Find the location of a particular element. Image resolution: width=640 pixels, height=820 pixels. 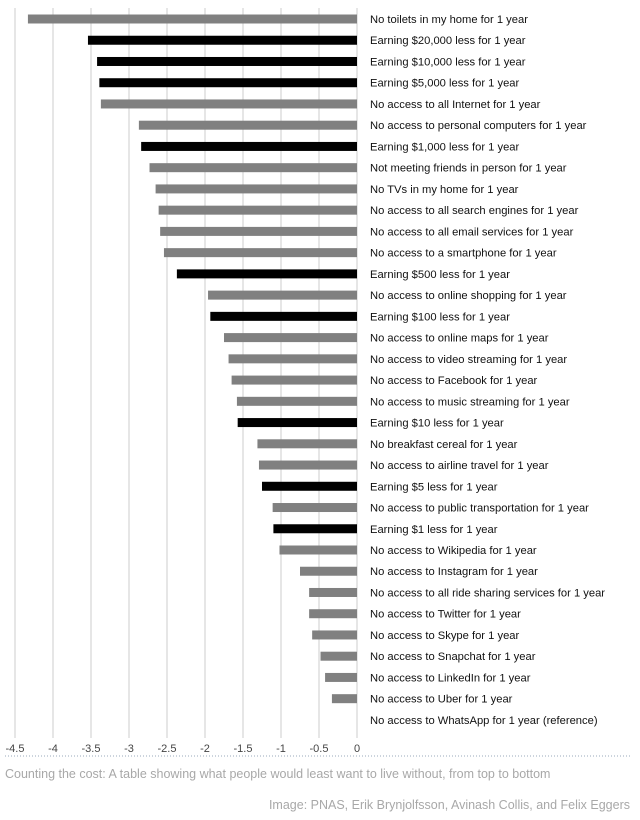

category-label: Earning $20,000 less for 1 year is located at coordinates (448, 41).